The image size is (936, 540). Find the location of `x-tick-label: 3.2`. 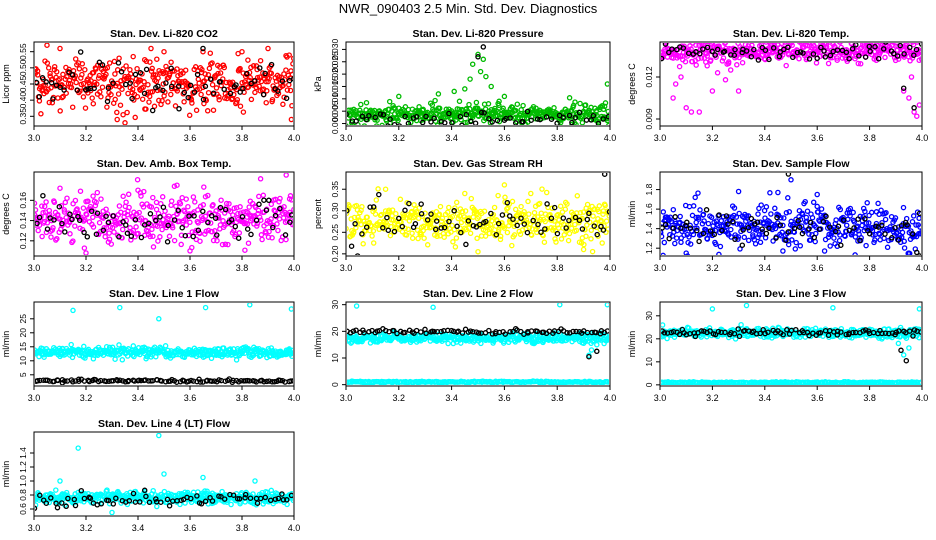

x-tick-label: 3.2 is located at coordinates (399, 268).